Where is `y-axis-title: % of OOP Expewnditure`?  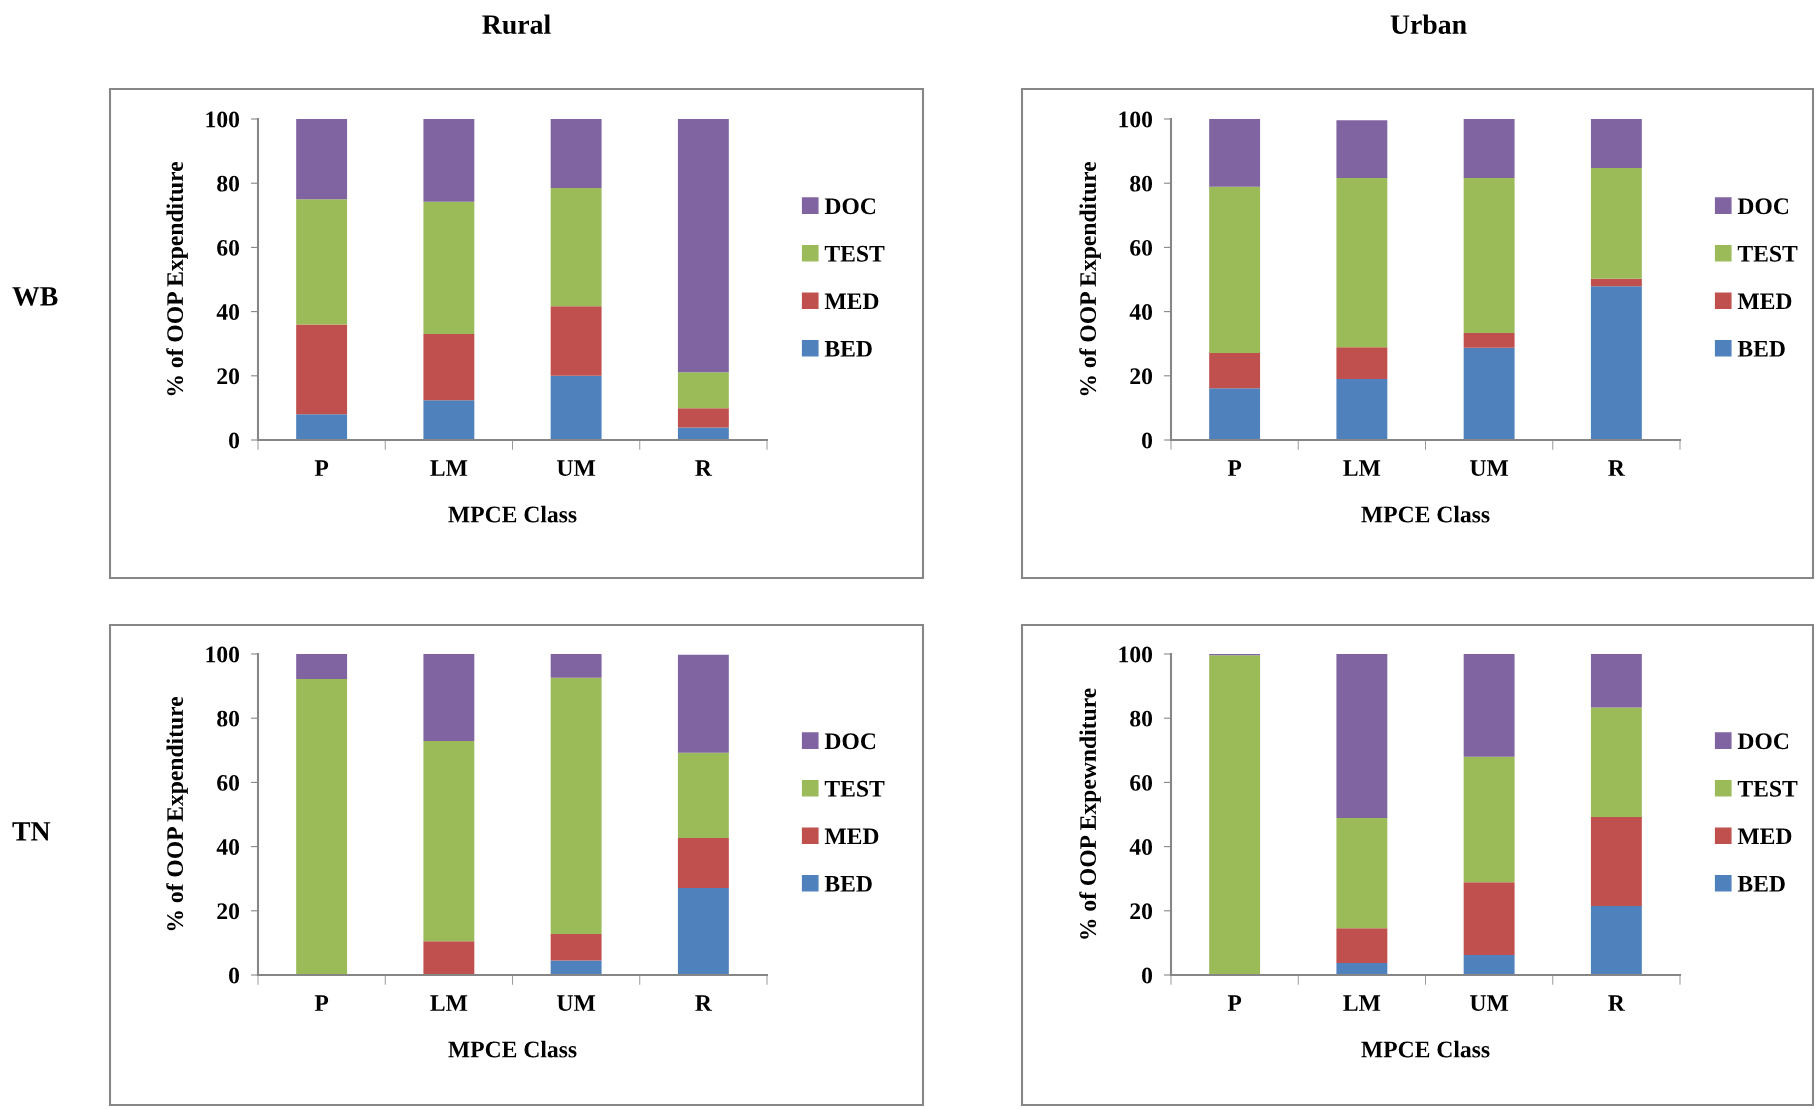 y-axis-title: % of OOP Expewnditure is located at coordinates (1090, 813).